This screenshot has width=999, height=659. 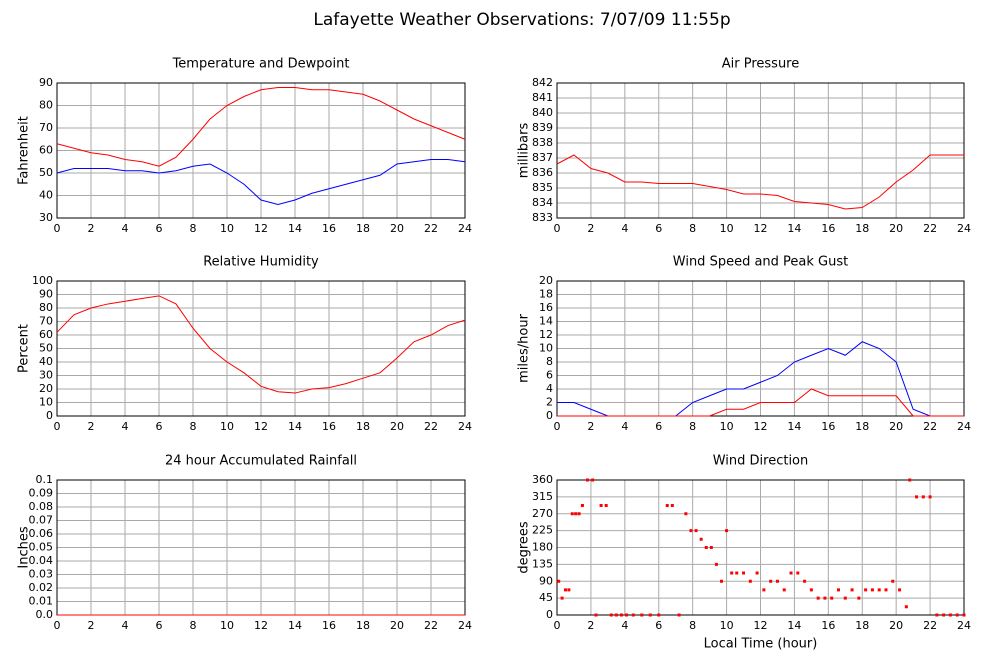 I want to click on y-tick-label: 70, so click(x=46, y=127).